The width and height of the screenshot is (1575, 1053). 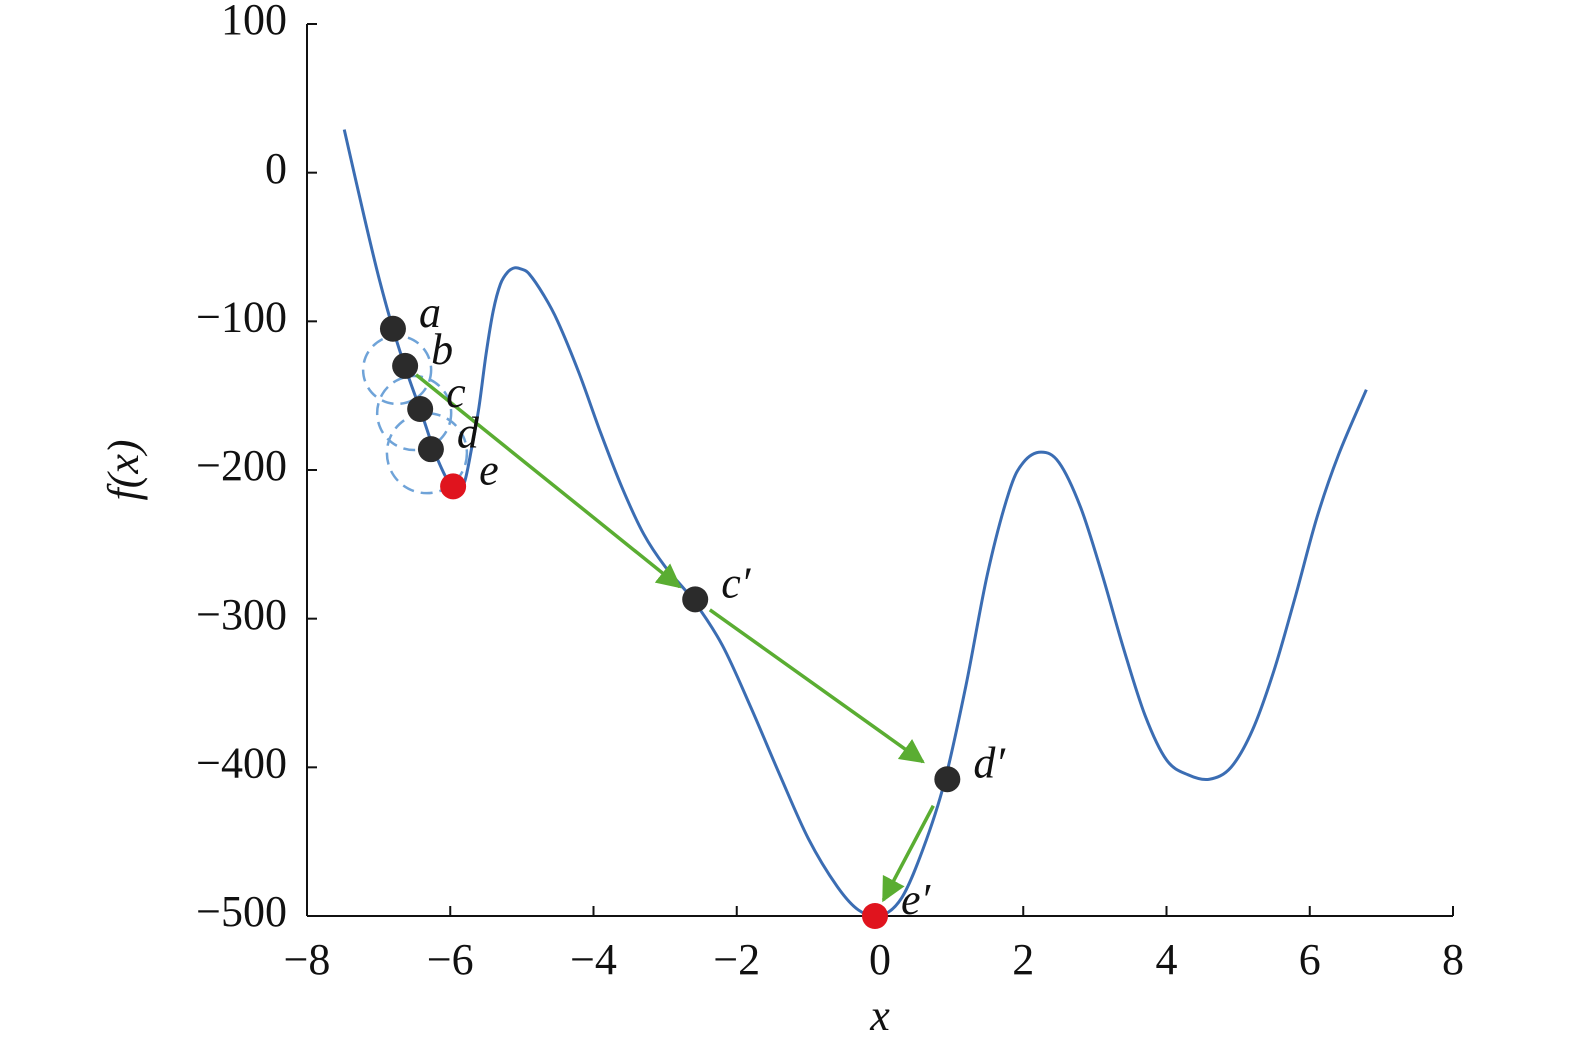 What do you see at coordinates (241, 911) in the screenshot?
I see `y-tick-label: −500` at bounding box center [241, 911].